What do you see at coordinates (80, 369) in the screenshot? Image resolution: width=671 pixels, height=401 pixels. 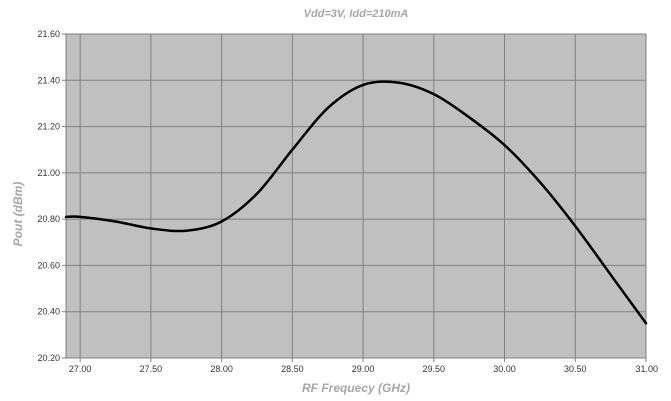 I see `x-tick-label: 27.00` at bounding box center [80, 369].